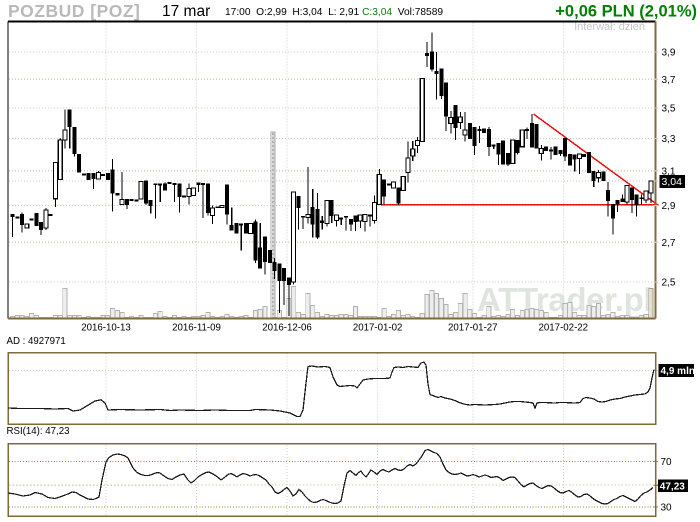 The width and height of the screenshot is (700, 522). What do you see at coordinates (669, 53) in the screenshot?
I see `svg-text: 3,9` at bounding box center [669, 53].